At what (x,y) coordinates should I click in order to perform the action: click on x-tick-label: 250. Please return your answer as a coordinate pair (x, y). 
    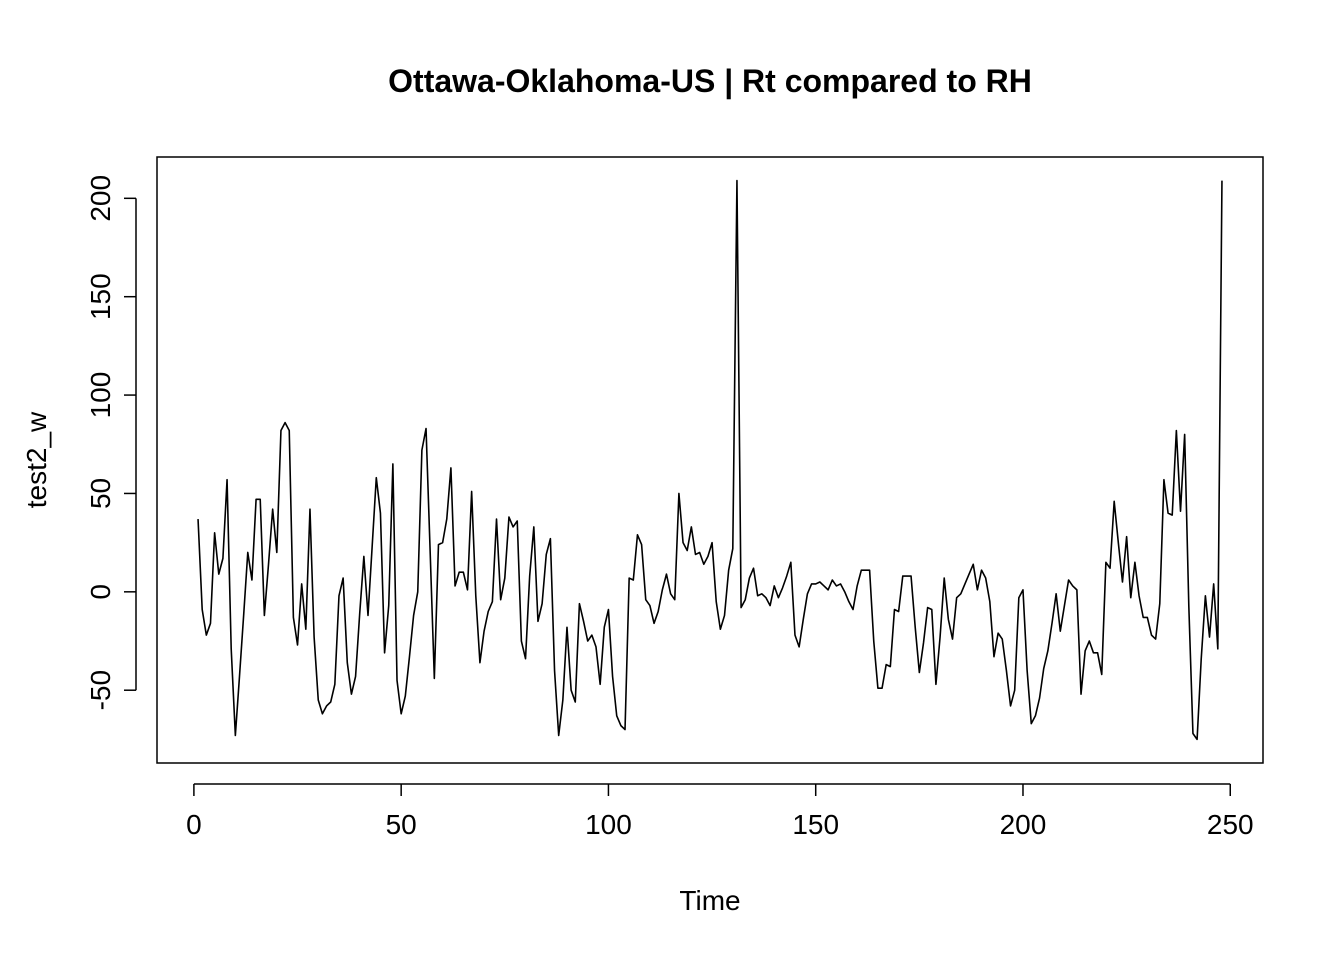
    Looking at the image, I should click on (1230, 824).